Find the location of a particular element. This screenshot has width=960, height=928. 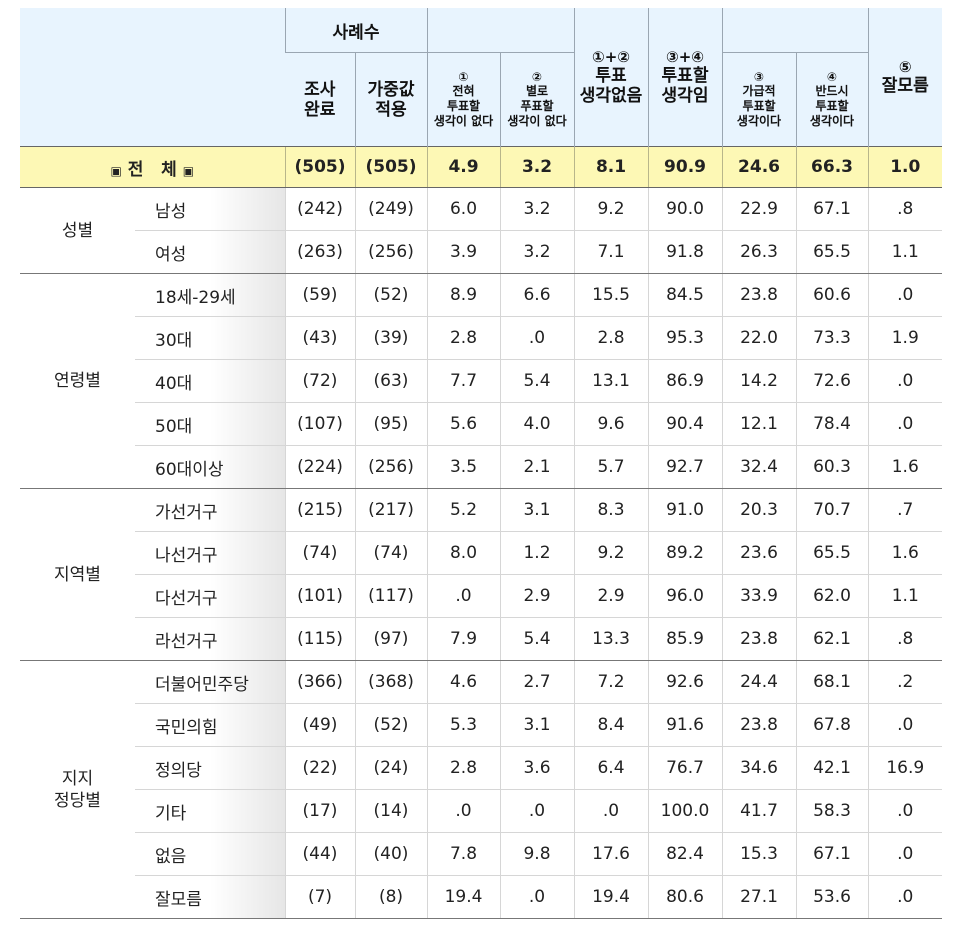

cell-value: (24) is located at coordinates (391, 768).